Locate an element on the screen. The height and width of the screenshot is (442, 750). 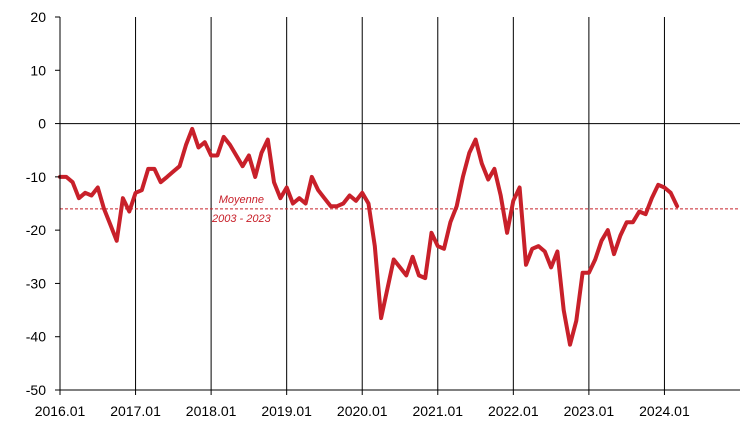
average-label-line2: 2003 - 2023 is located at coordinates (241, 219).